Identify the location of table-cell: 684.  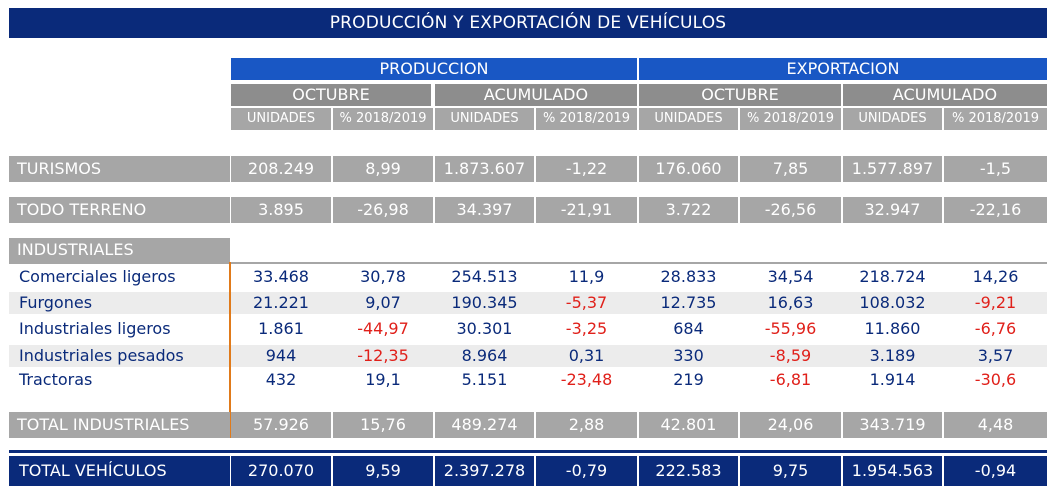
(688, 328).